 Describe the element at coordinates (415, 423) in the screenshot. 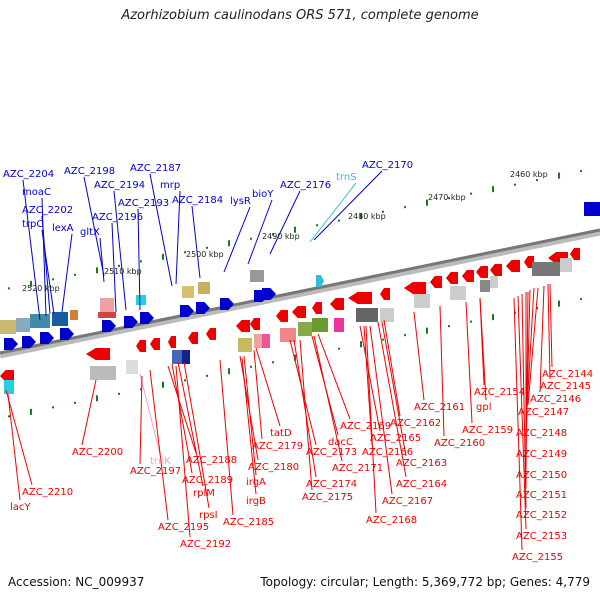

I see `gene-label-bottom: AZC_2162` at that location.